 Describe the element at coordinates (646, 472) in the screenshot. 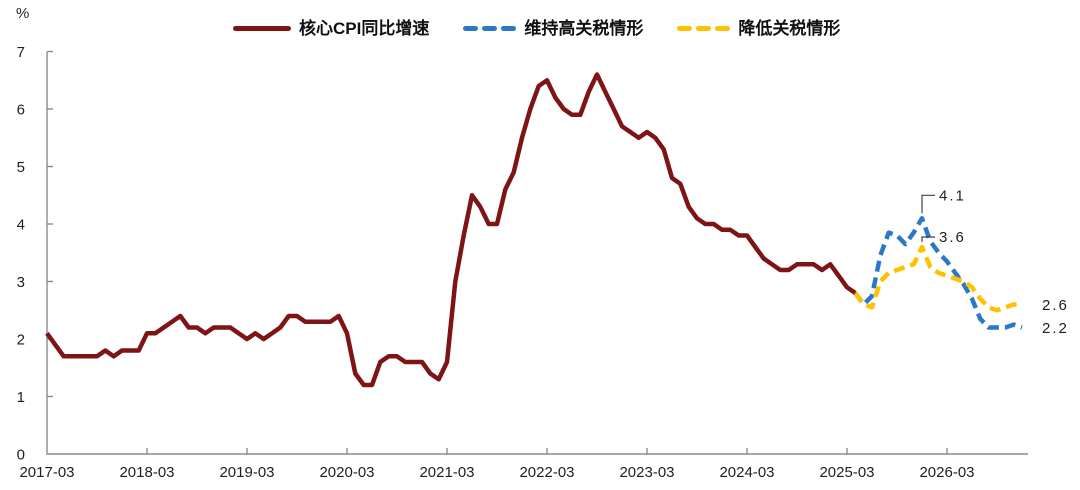

I see `x-tick-label: 2023-03` at that location.